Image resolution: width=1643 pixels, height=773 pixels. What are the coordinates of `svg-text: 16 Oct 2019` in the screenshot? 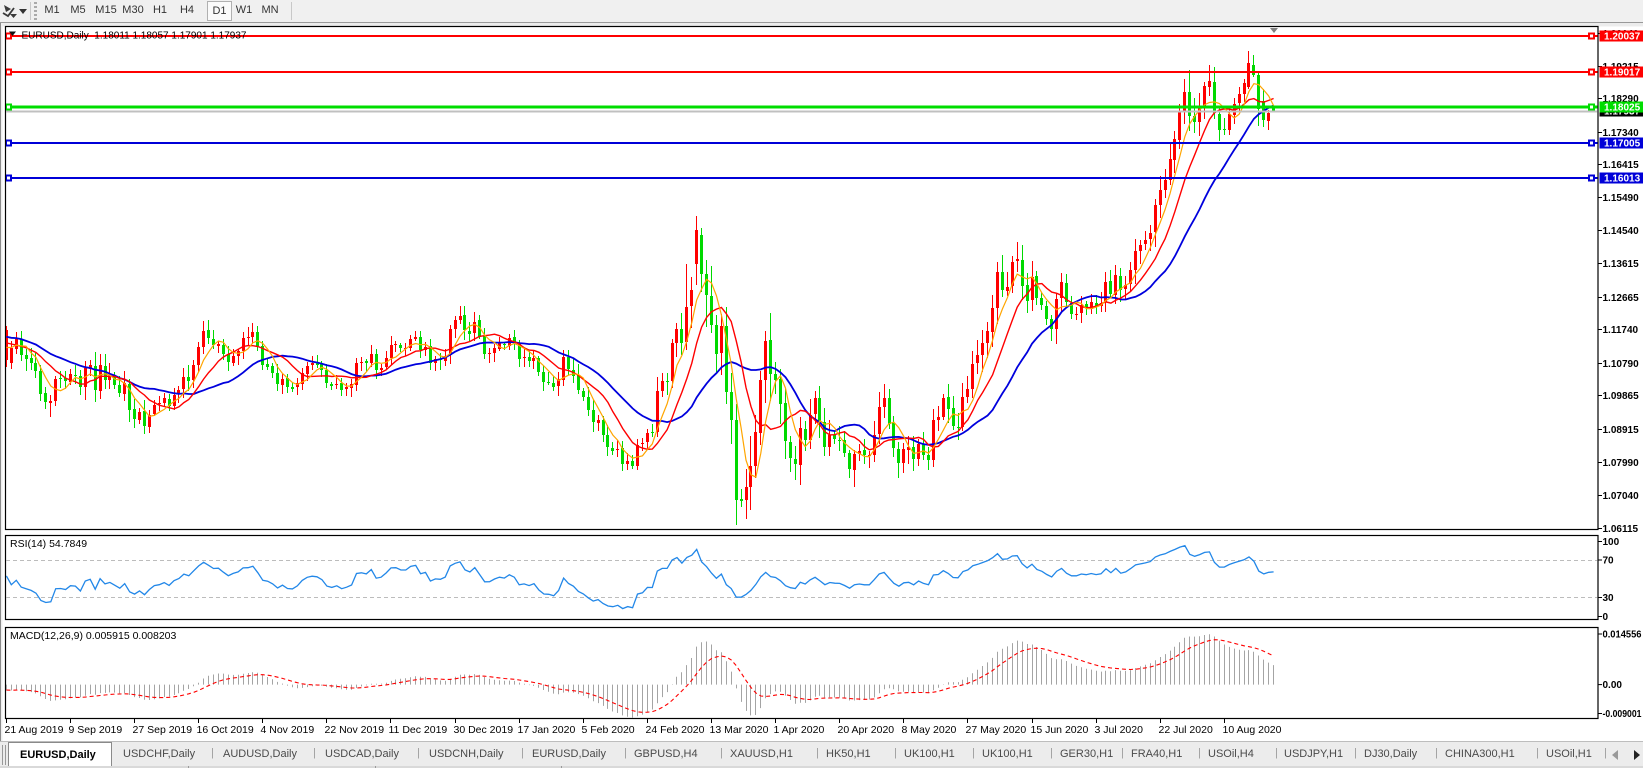 It's located at (225, 730).